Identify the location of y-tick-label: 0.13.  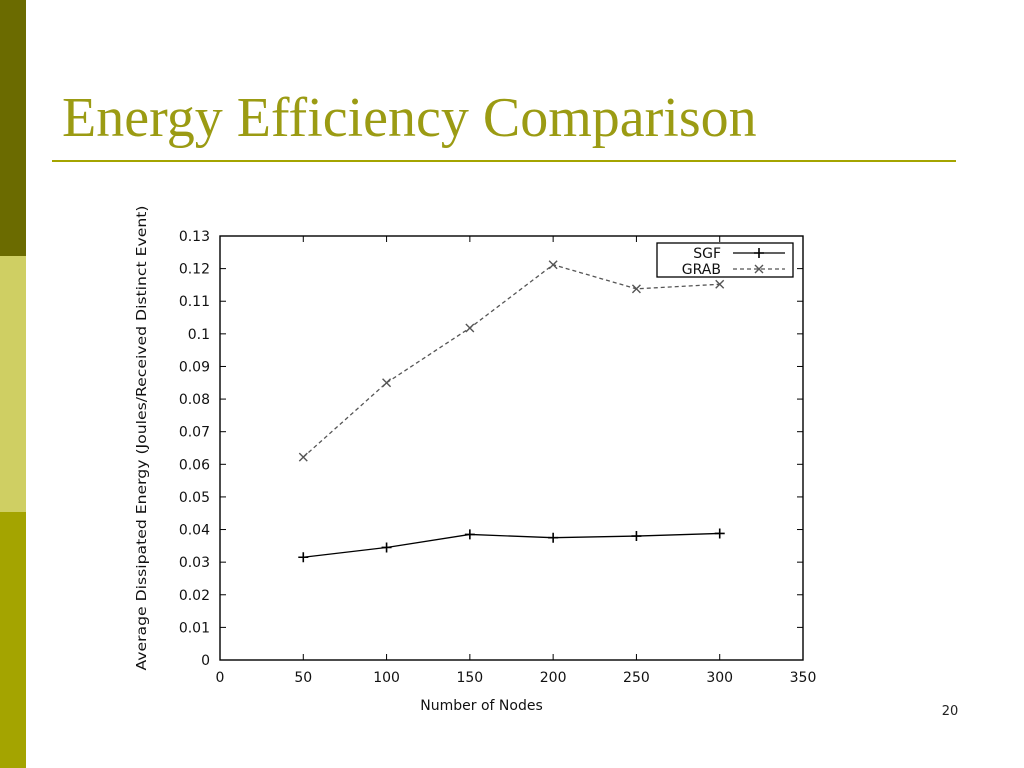
(194, 237).